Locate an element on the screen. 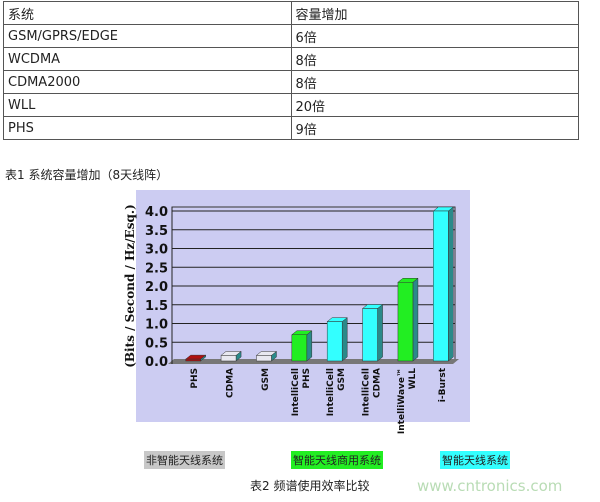 The width and height of the screenshot is (600, 502). table-row: PHS 9倍 is located at coordinates (291, 128).